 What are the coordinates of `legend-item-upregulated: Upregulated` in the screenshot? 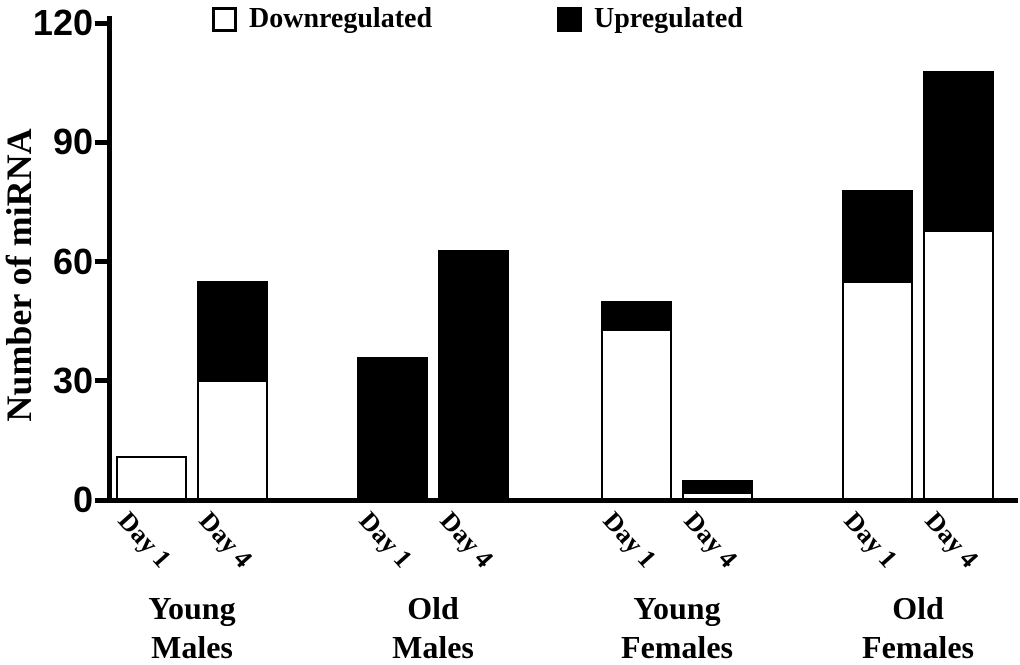 It's located at (650, 19).